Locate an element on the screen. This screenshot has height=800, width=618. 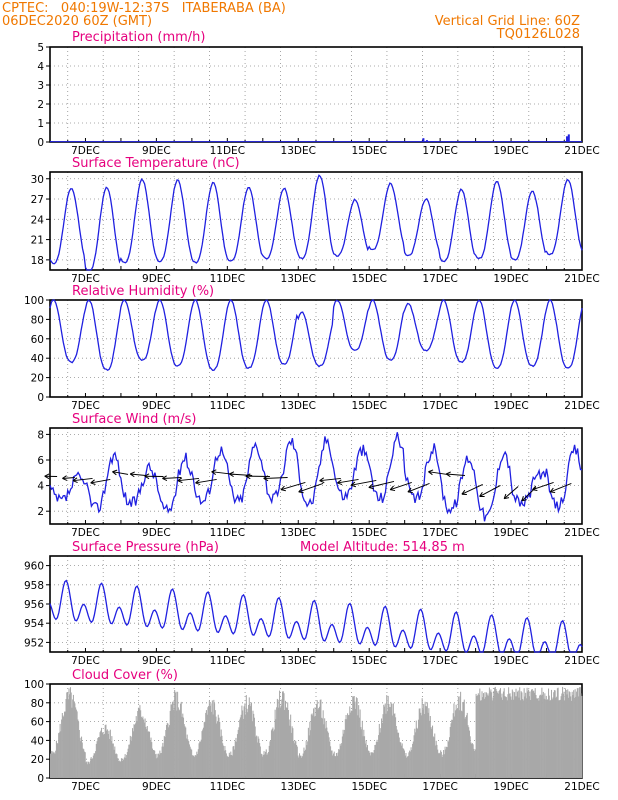
header-date: 06DEC2020 60Z (GMT) is located at coordinates (77, 21).